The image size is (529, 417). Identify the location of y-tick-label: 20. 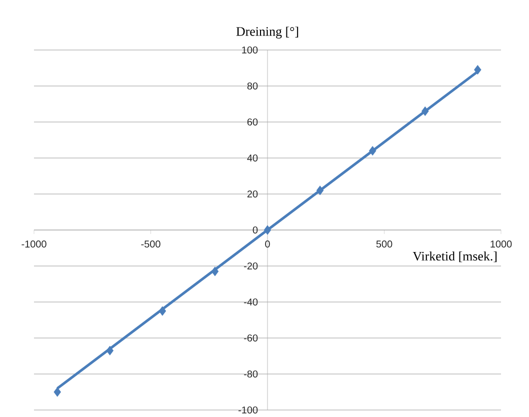
(252, 194).